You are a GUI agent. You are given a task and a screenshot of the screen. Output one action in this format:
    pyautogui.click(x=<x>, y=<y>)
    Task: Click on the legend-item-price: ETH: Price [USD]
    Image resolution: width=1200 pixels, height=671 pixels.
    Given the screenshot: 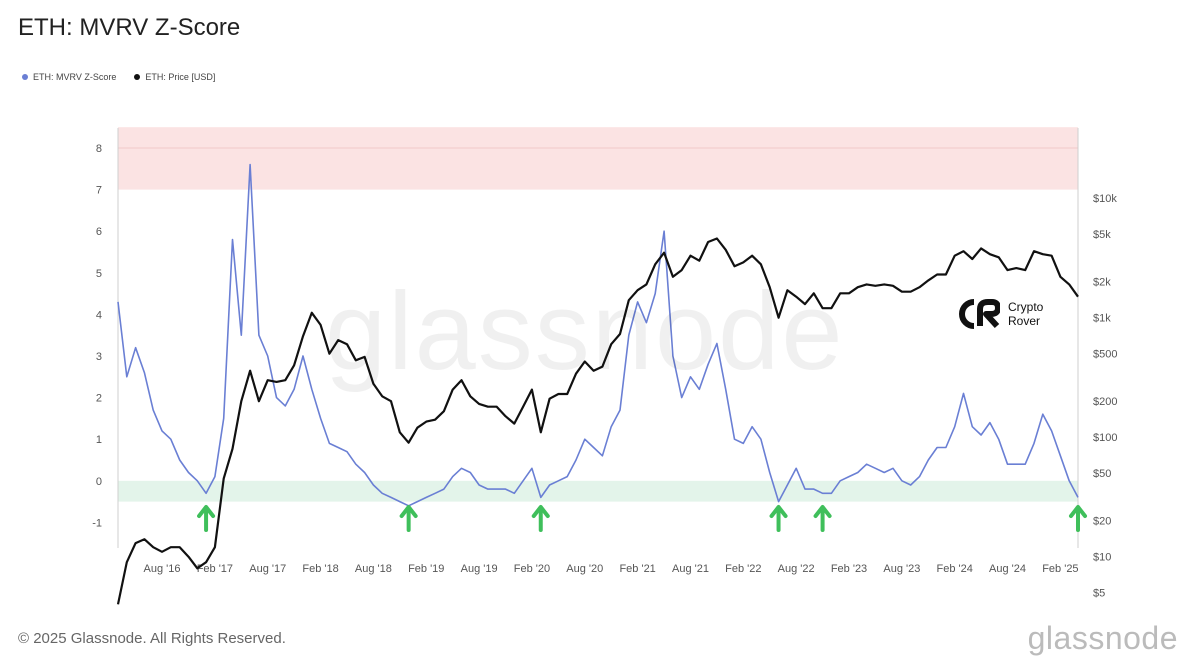 What is the action you would take?
    pyautogui.click(x=174, y=77)
    